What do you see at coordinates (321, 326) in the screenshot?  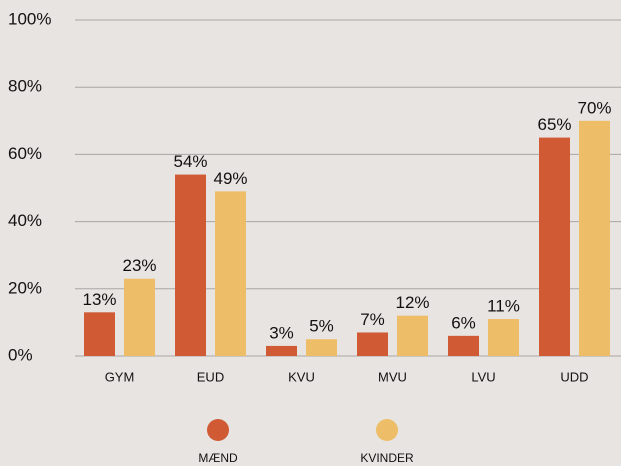 I see `value-label: 5%` at bounding box center [321, 326].